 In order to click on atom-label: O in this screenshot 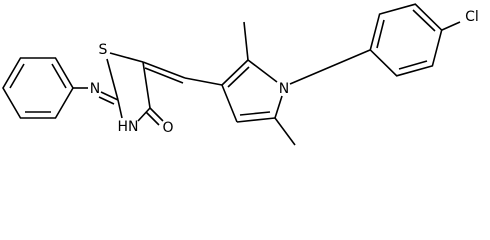, I will do `click(167, 128)`.